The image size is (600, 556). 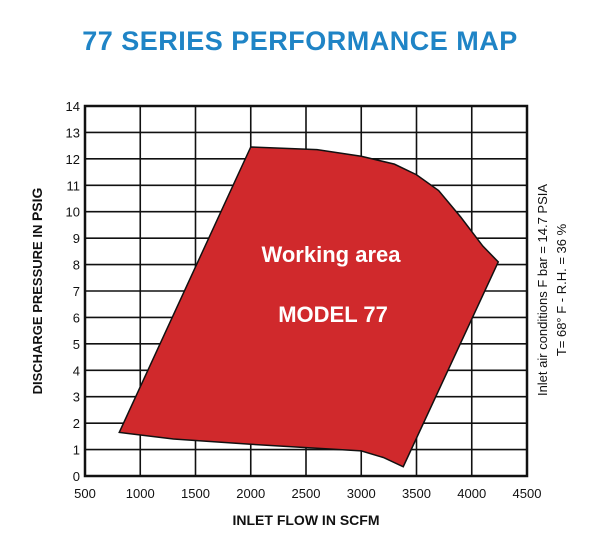 What do you see at coordinates (250, 493) in the screenshot?
I see `x-tick-label: 2000` at bounding box center [250, 493].